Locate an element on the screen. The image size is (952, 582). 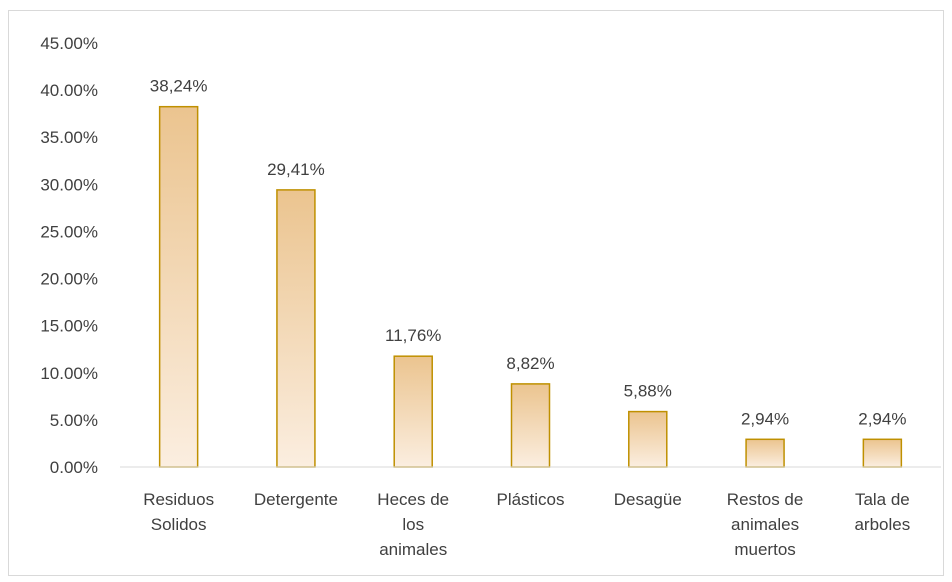
data-label: 38,24% is located at coordinates (179, 86).